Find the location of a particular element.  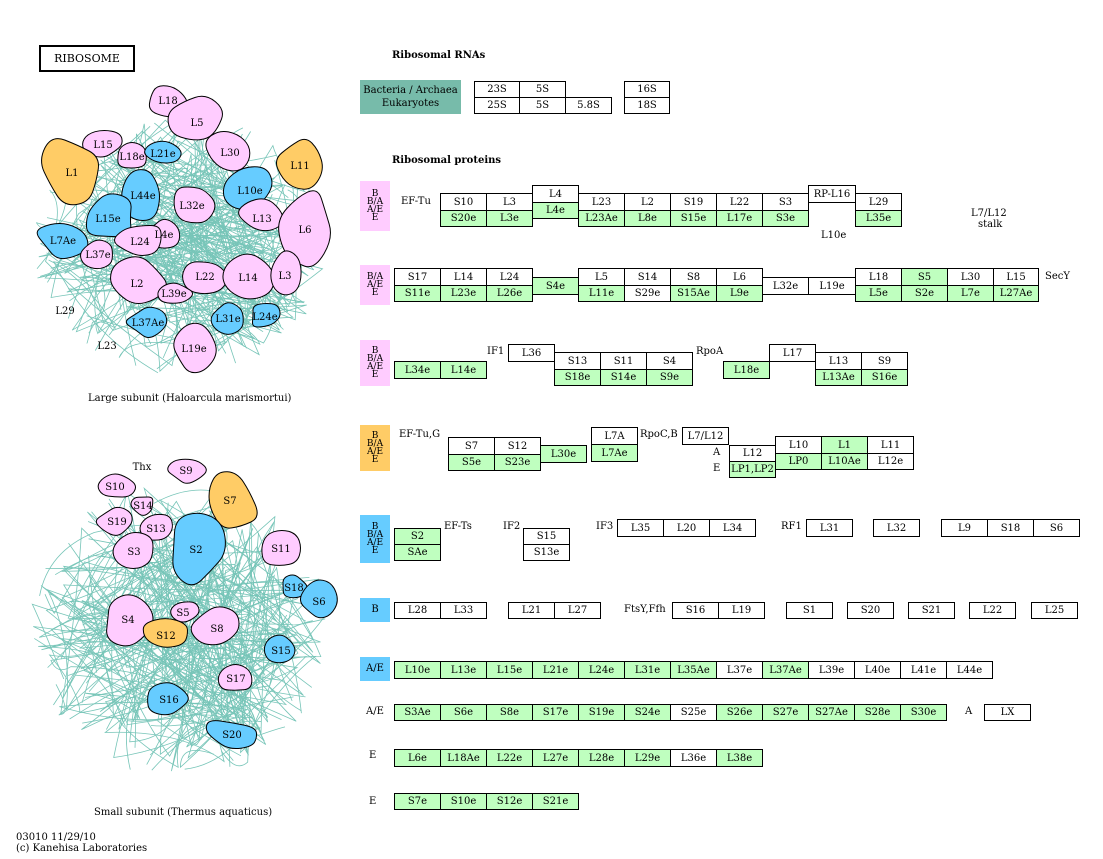

gene-L20: L20 is located at coordinates (686, 528).